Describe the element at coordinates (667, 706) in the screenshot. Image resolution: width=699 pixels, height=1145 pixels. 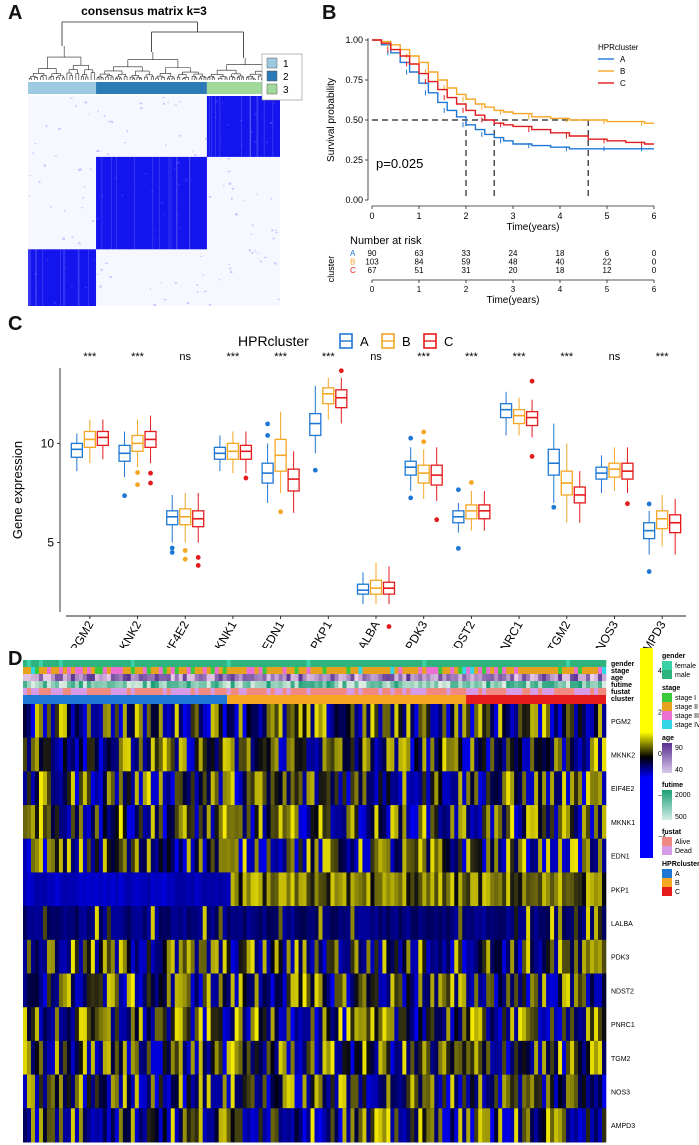
I see `legend-swatch-stage-II` at that location.